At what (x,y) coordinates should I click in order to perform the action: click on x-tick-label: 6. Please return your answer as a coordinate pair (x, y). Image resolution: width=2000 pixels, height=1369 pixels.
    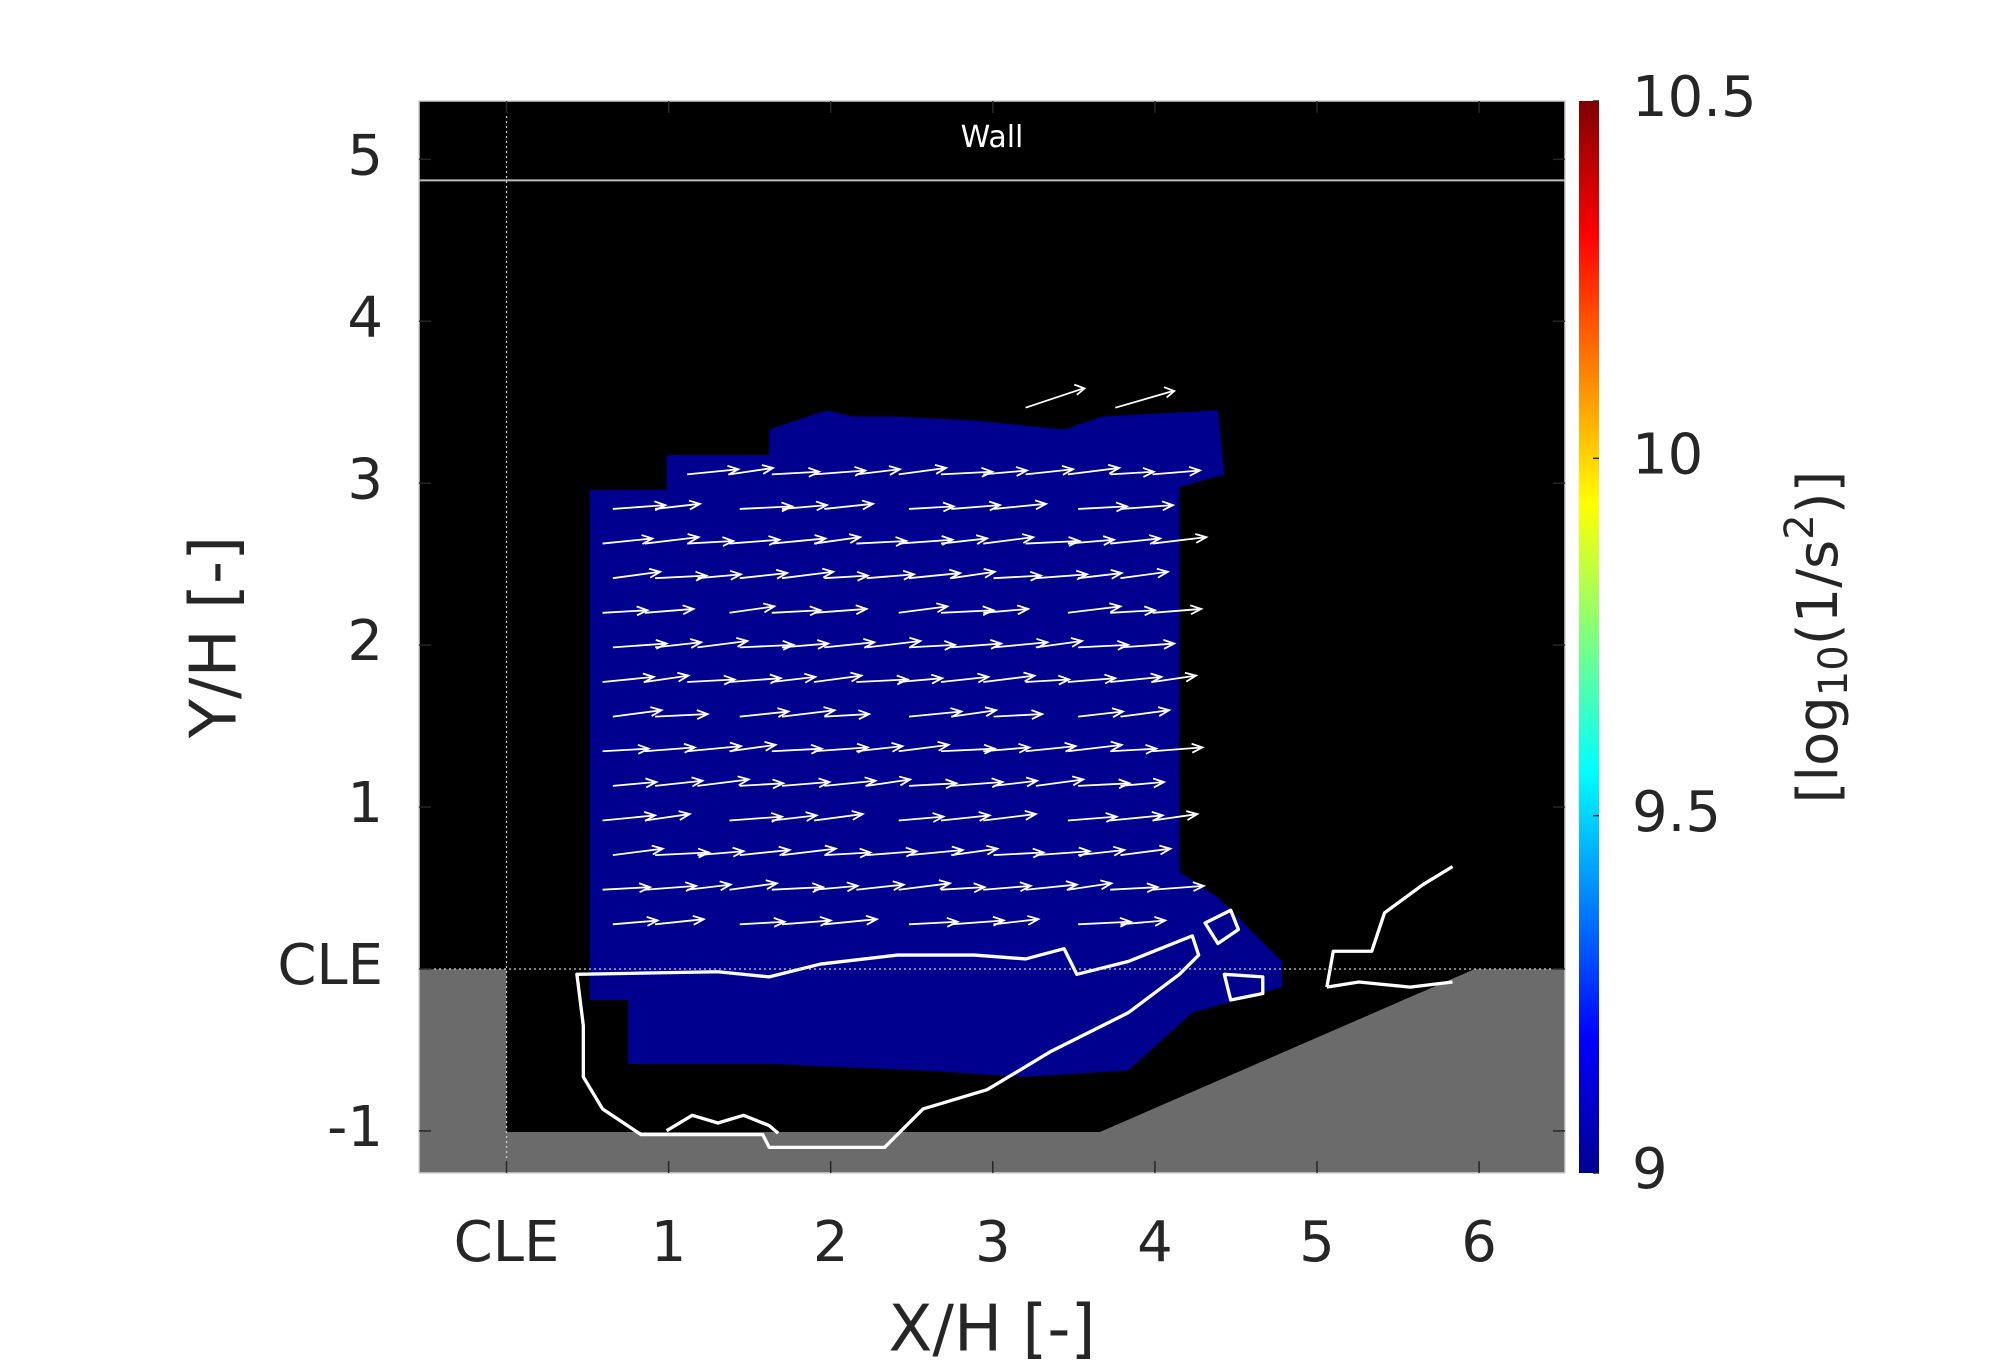
    Looking at the image, I should click on (1479, 1242).